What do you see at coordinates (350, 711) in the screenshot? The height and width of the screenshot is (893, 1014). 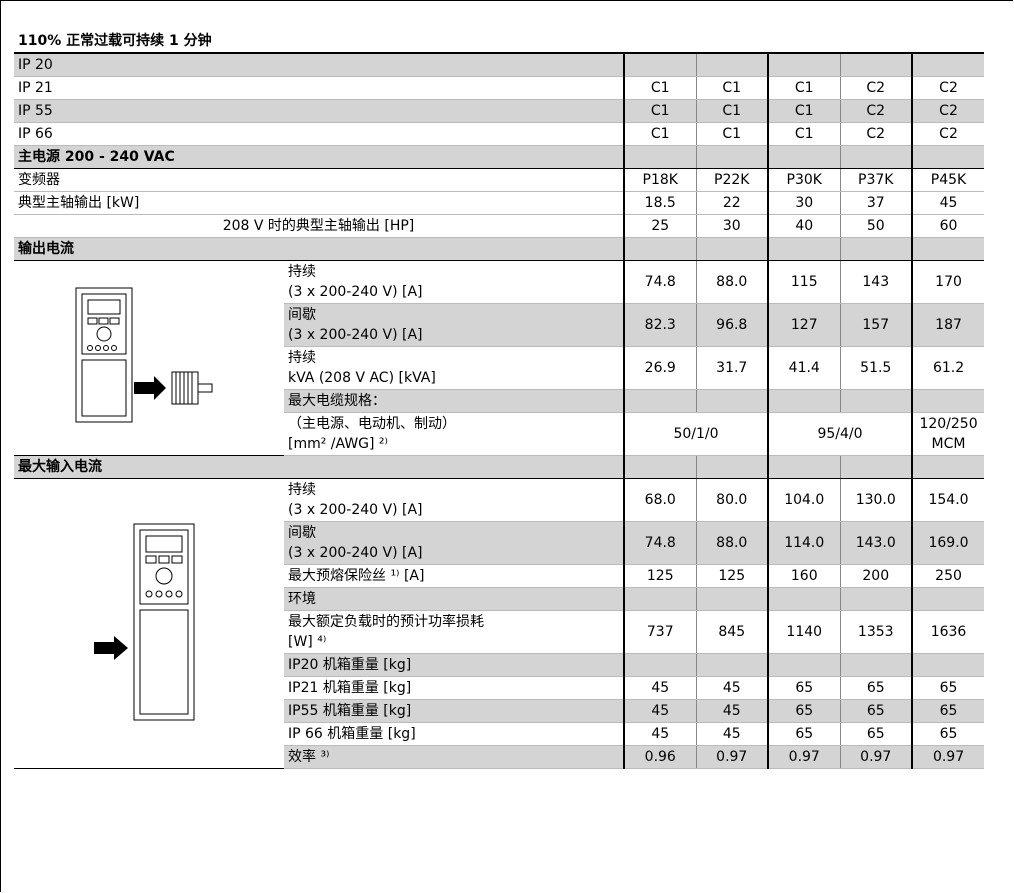 I see `sublabel-line: IP55 机箱重量 [kg]` at bounding box center [350, 711].